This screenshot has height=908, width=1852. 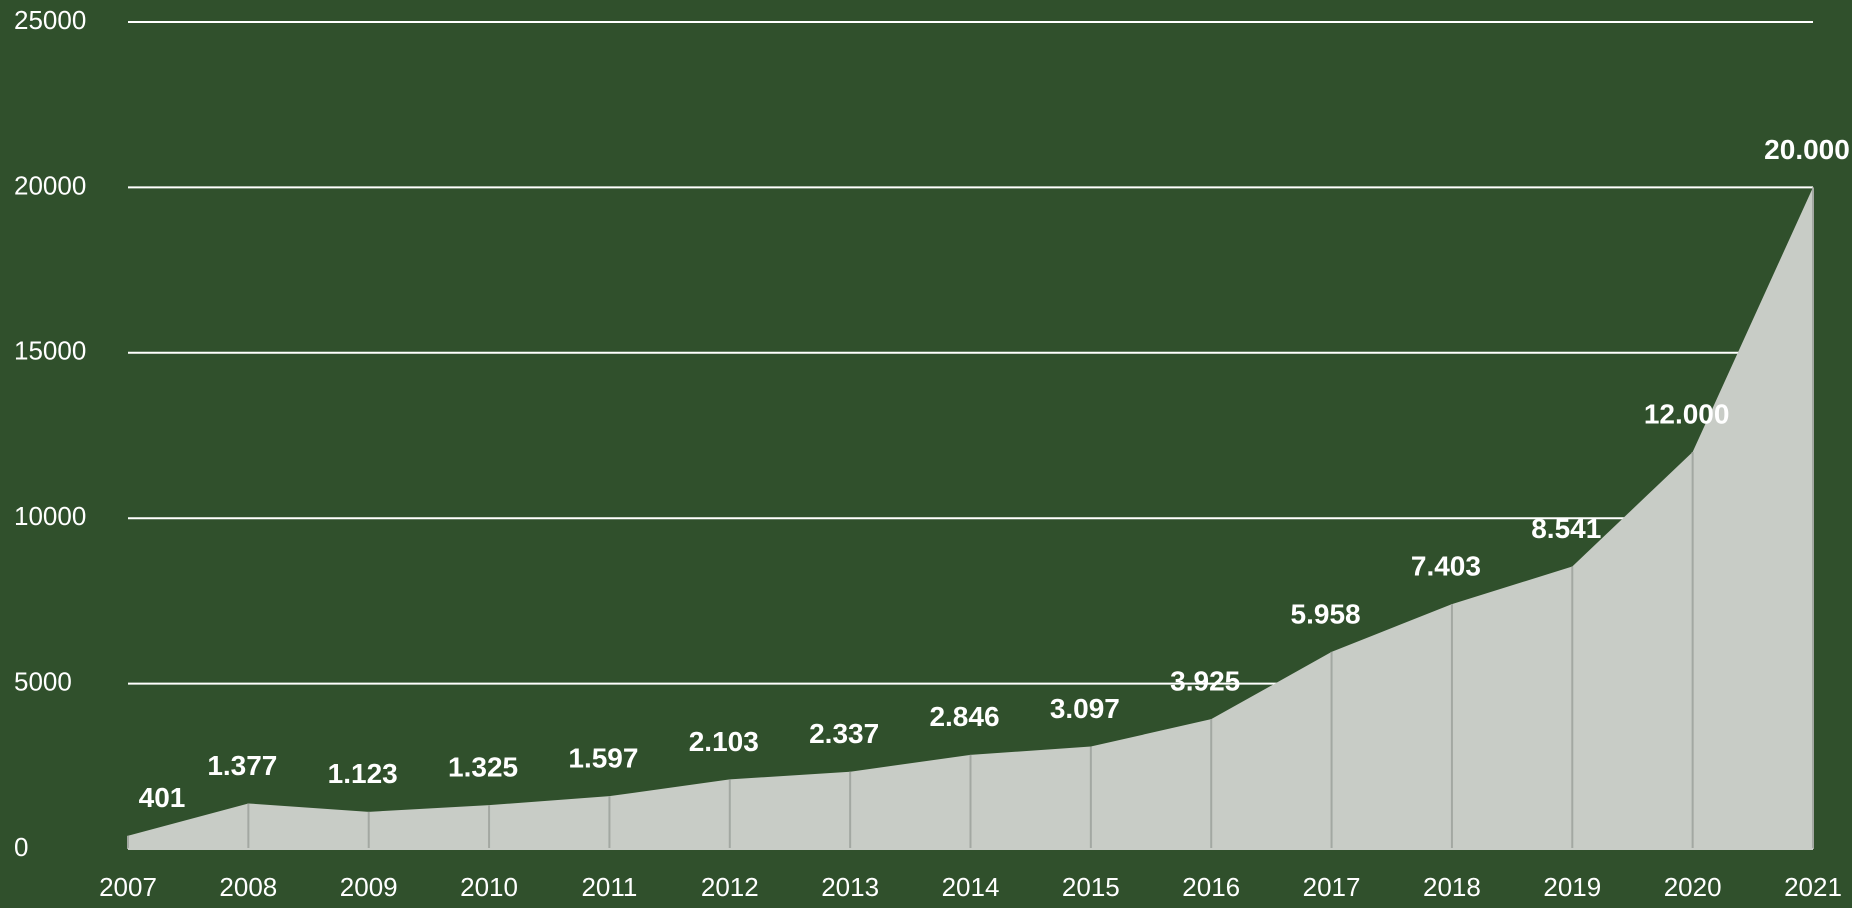 What do you see at coordinates (1807, 149) in the screenshot?
I see `data-label: 20.000` at bounding box center [1807, 149].